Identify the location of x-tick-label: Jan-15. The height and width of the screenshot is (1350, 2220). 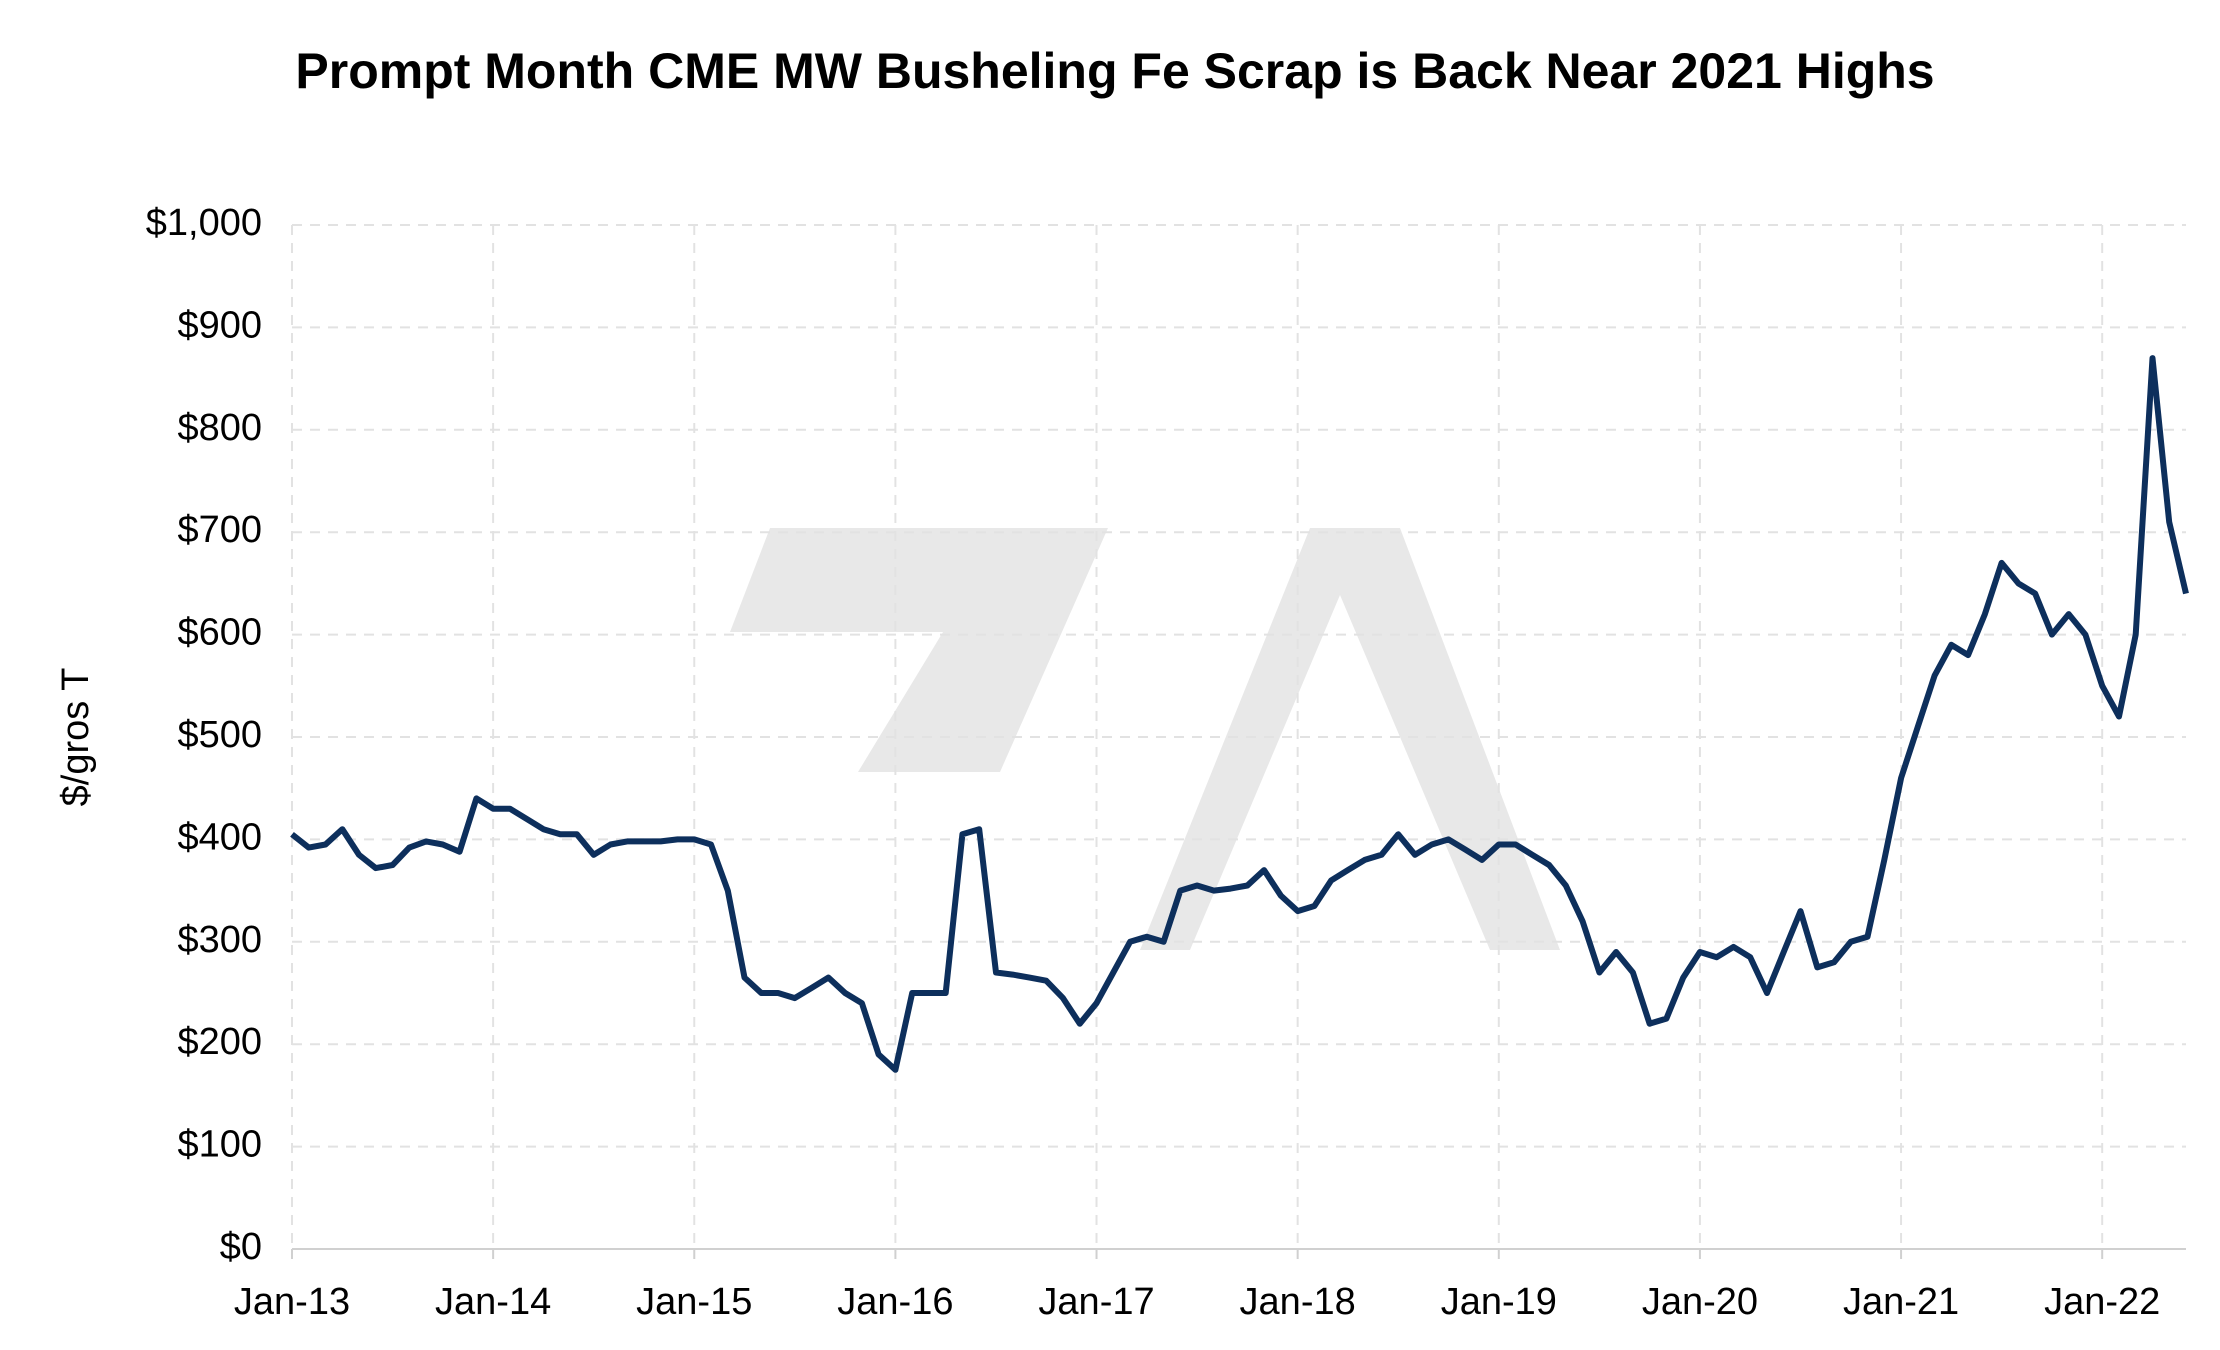
(694, 1302).